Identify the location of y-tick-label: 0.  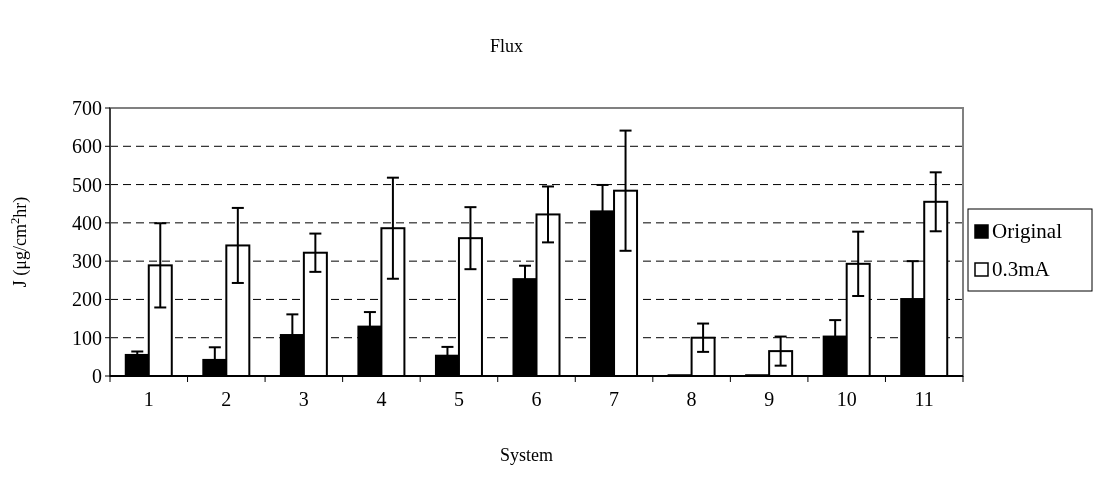
(97, 376).